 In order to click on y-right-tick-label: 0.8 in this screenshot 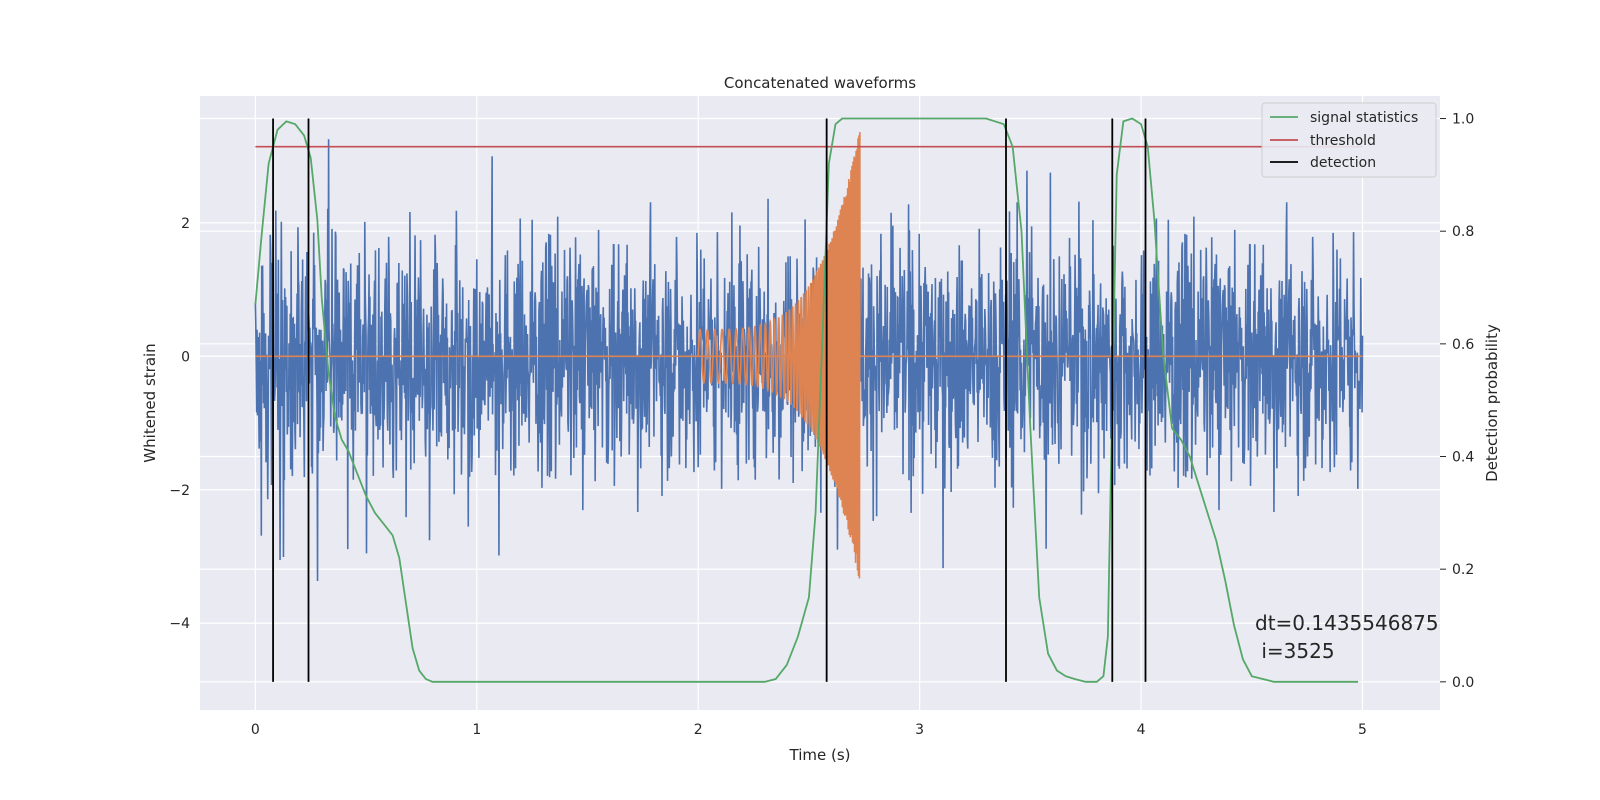, I will do `click(1463, 232)`.